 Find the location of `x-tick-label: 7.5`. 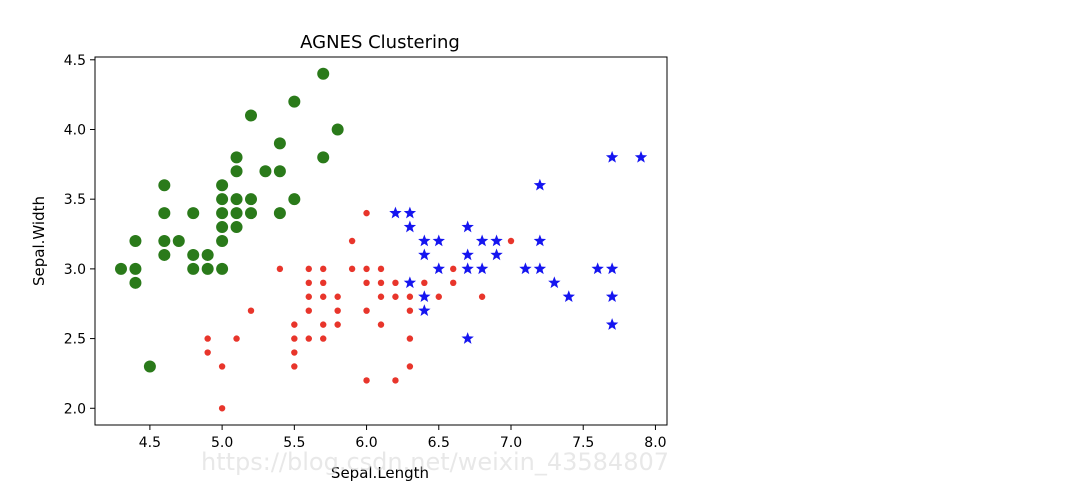

x-tick-label: 7.5 is located at coordinates (583, 443).